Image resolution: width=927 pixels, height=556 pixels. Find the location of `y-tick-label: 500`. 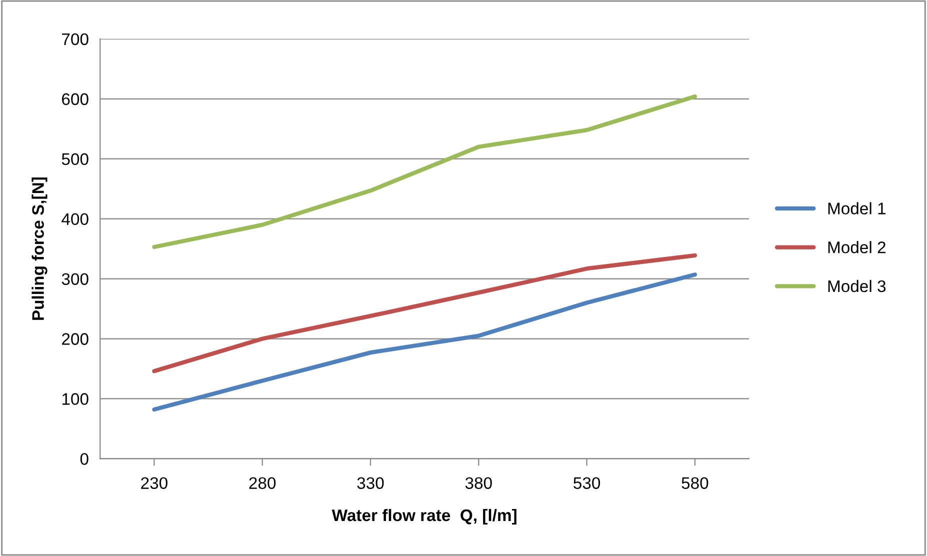

y-tick-label: 500 is located at coordinates (75, 159).